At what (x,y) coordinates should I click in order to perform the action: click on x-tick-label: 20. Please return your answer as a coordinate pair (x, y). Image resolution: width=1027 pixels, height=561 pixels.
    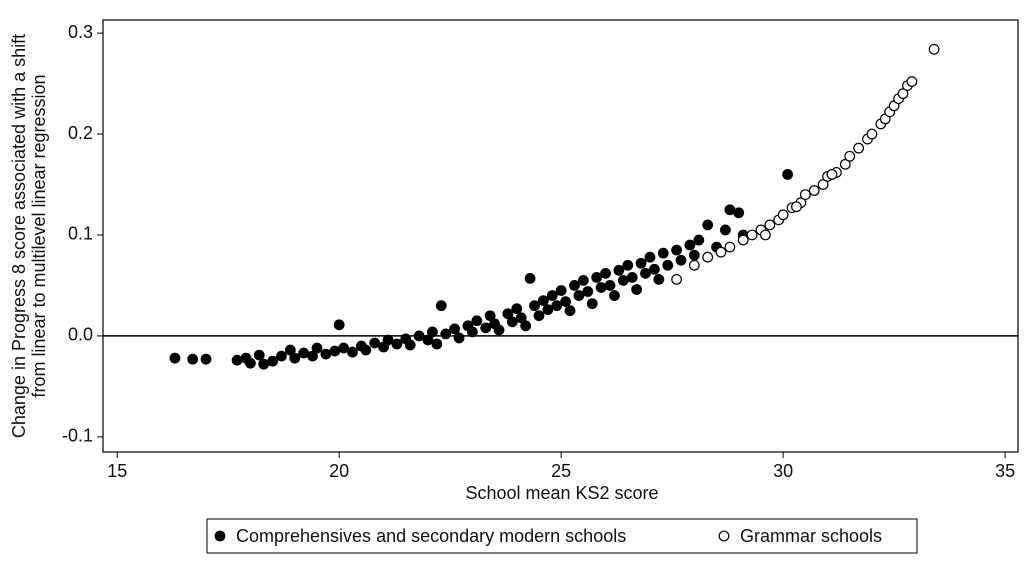
    Looking at the image, I should click on (339, 471).